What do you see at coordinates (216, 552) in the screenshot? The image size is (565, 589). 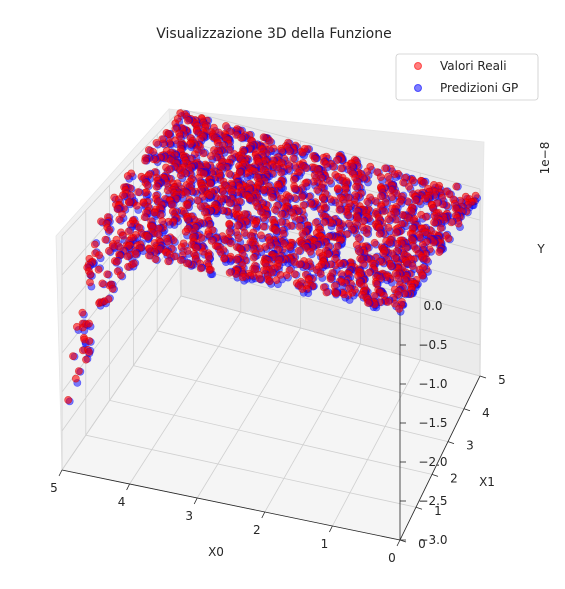 I see `x-axis-label: X0` at bounding box center [216, 552].